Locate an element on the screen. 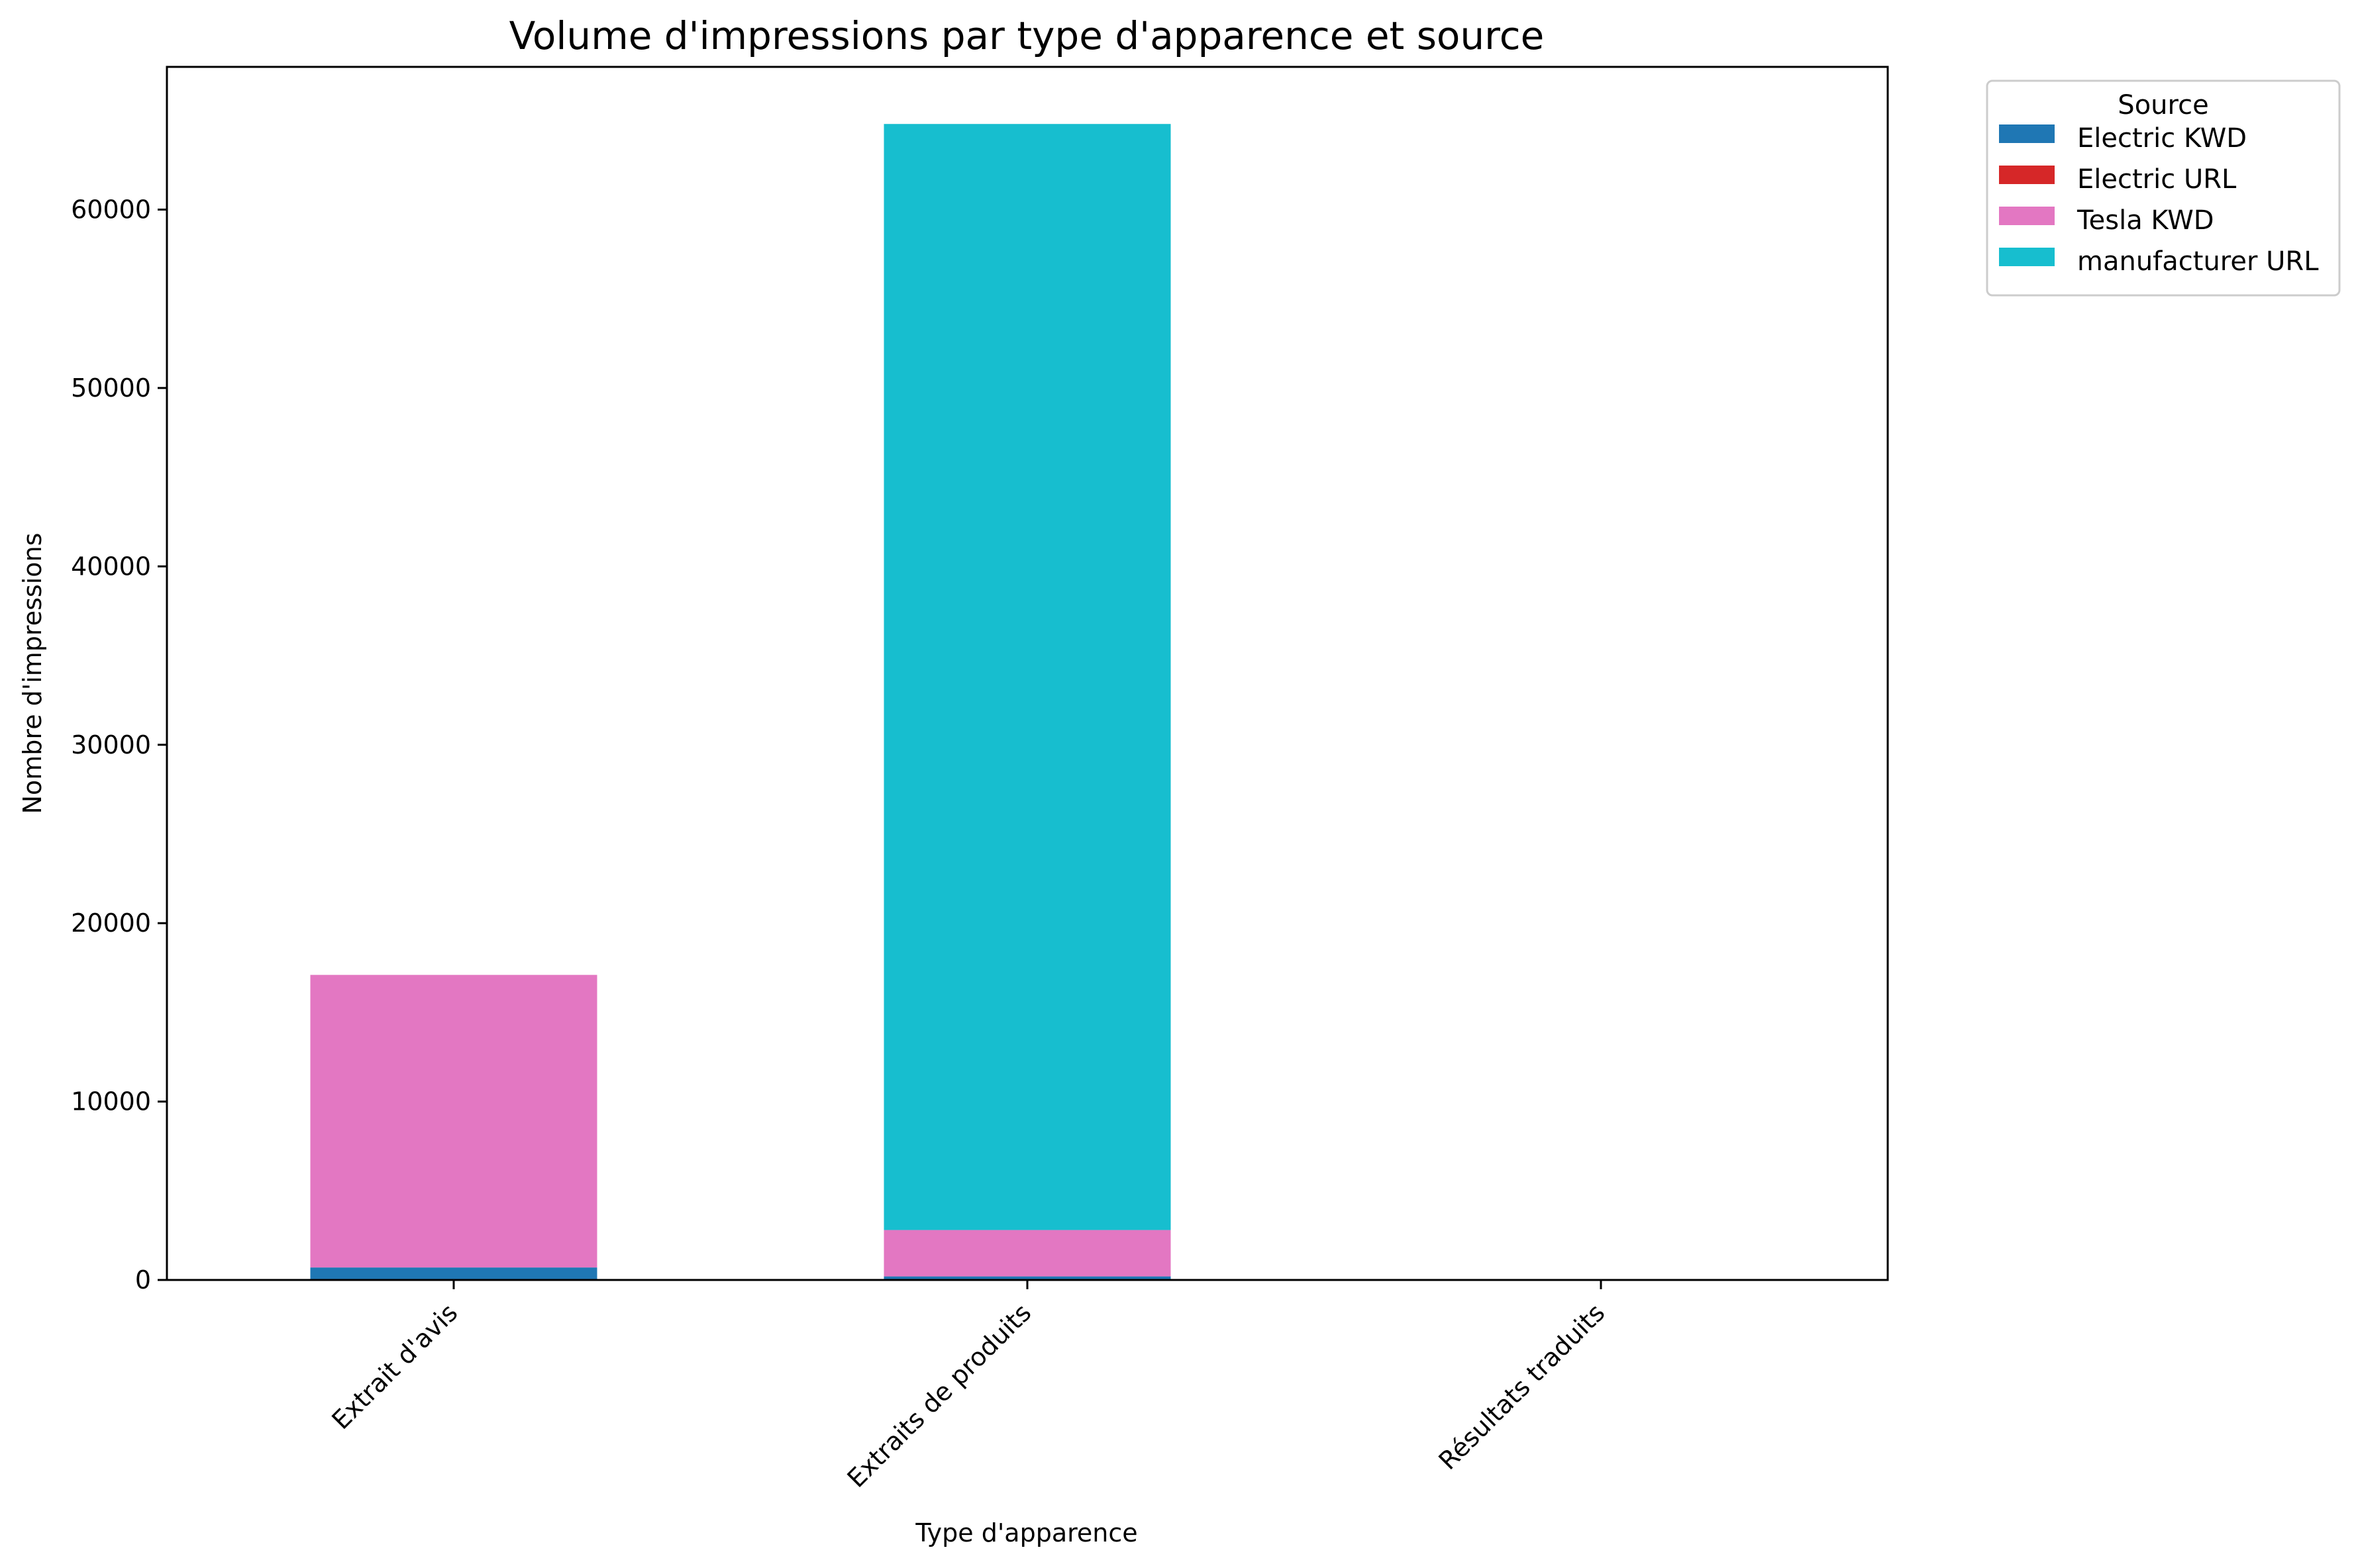  legend-label: Electric KWD is located at coordinates (2162, 138).